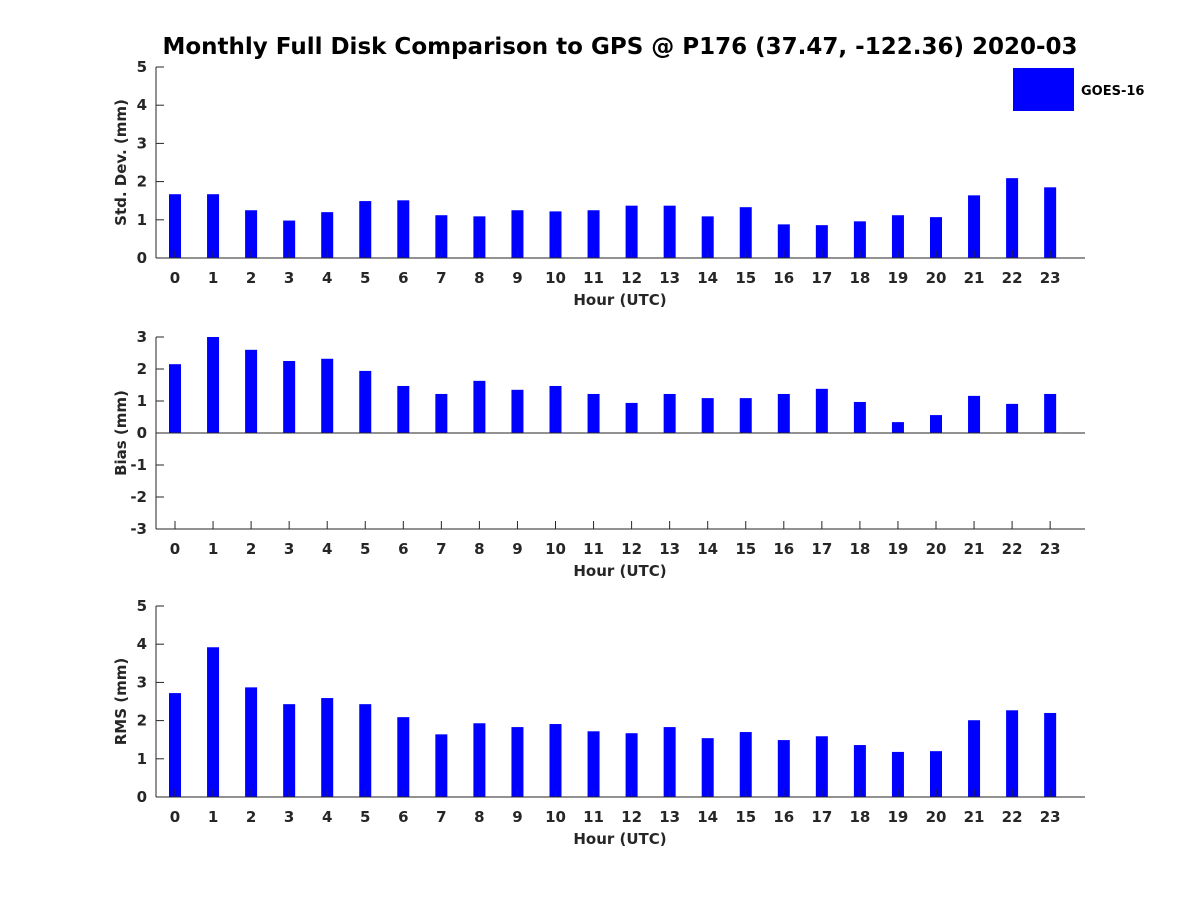 The width and height of the screenshot is (1200, 900). What do you see at coordinates (593, 278) in the screenshot?
I see `std-dev-x-tick-label: 11` at bounding box center [593, 278].